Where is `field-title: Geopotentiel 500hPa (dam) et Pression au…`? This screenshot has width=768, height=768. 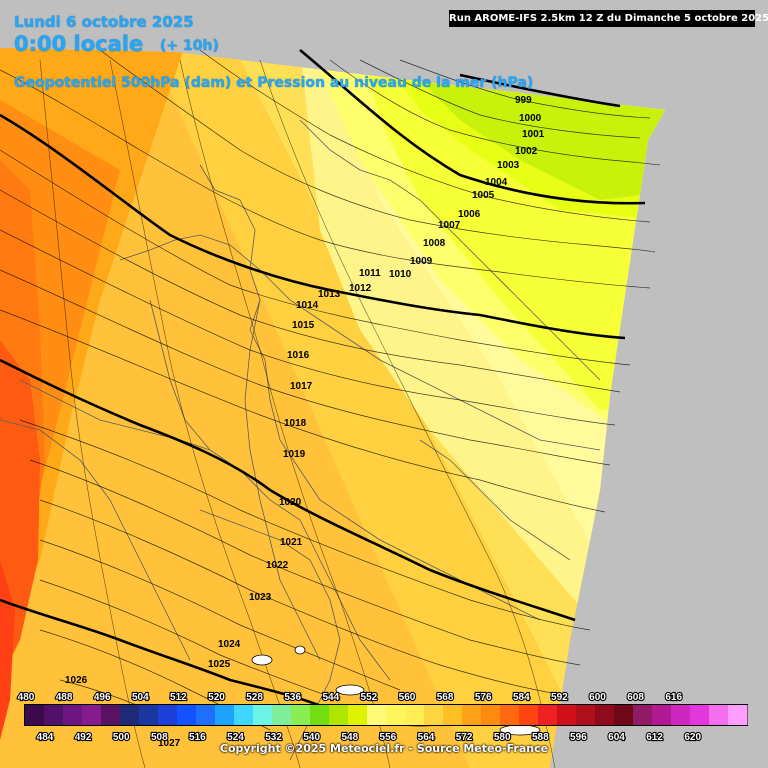 field-title: Geopotentiel 500hPa (dam) et Pression au… is located at coordinates (274, 83).